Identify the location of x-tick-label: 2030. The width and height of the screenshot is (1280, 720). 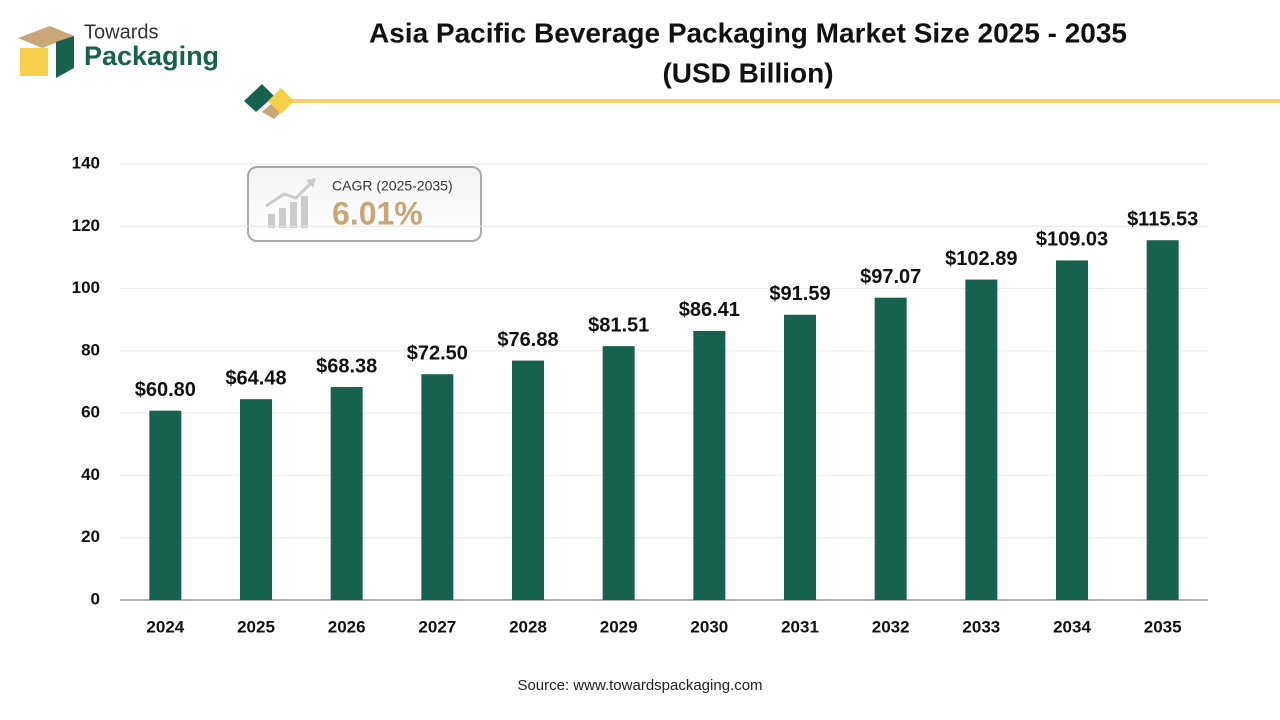
(709, 626).